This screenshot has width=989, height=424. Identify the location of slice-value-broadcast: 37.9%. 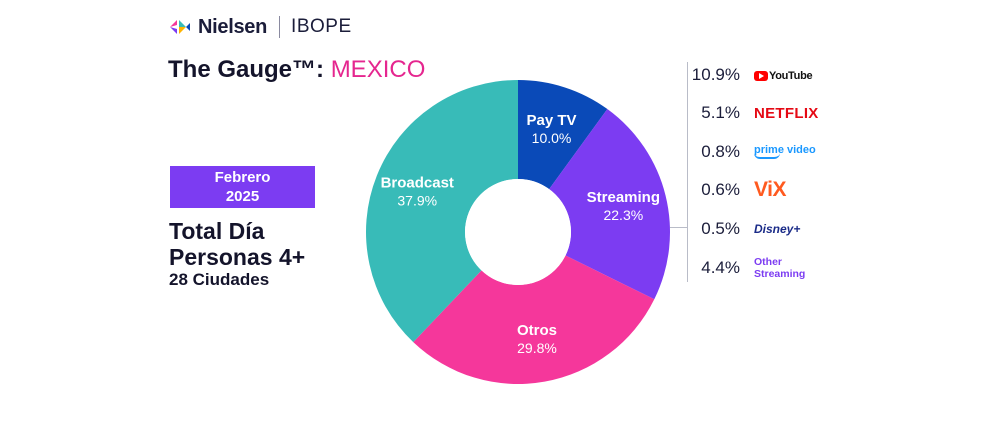
(417, 201).